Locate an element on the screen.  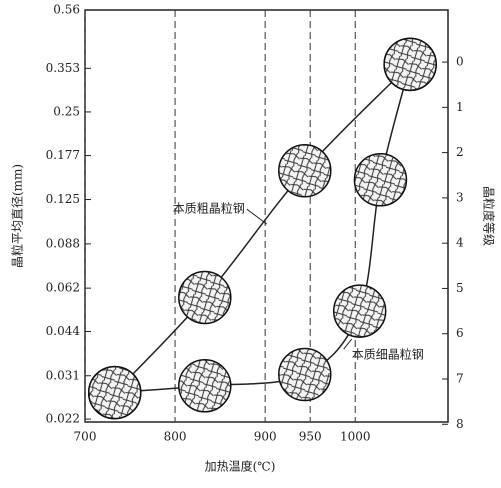
y2-tick-label: 3 is located at coordinates (460, 197).